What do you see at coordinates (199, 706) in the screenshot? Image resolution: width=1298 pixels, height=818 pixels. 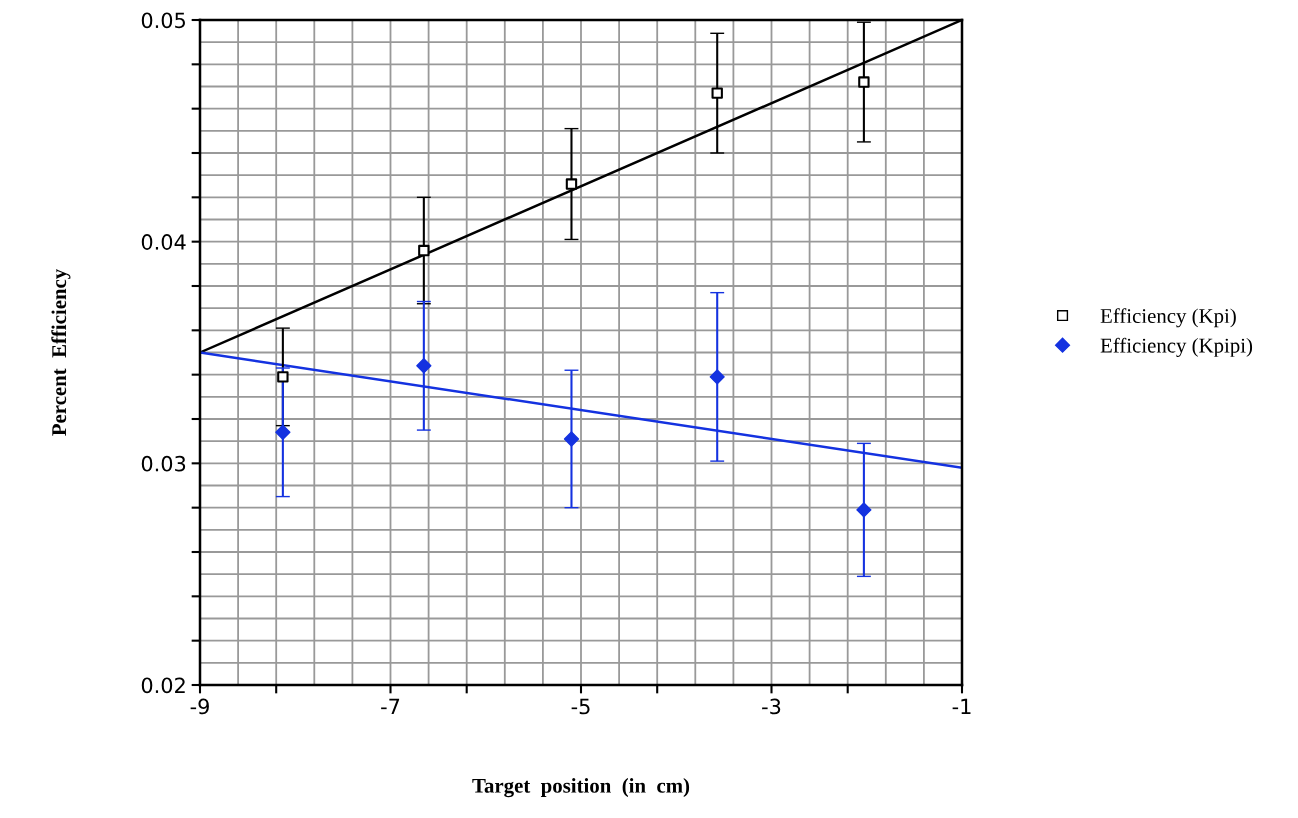 I see `x-tick-label: -9` at bounding box center [199, 706].